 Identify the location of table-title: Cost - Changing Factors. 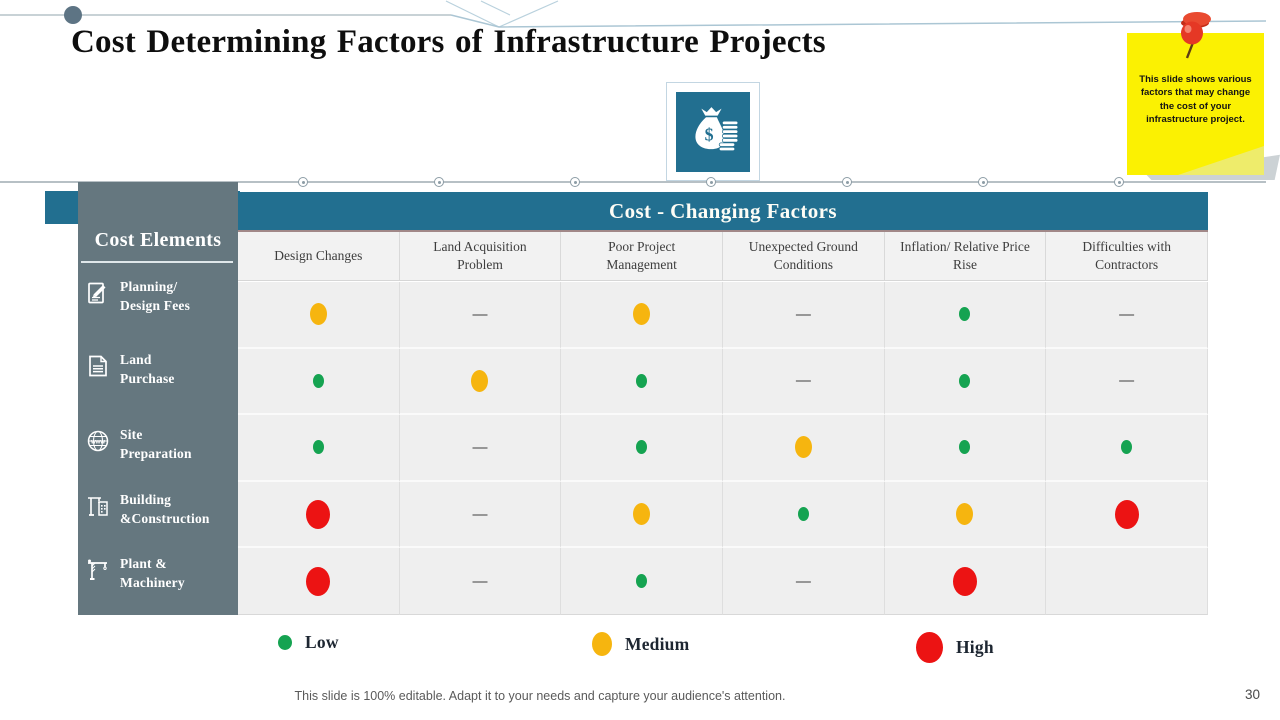
(723, 210).